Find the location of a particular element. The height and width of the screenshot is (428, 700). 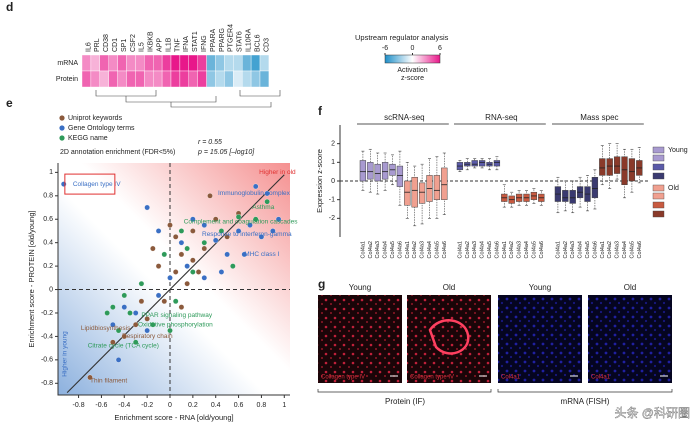

corner-label: Higher in young is located at coordinates (65, 354).